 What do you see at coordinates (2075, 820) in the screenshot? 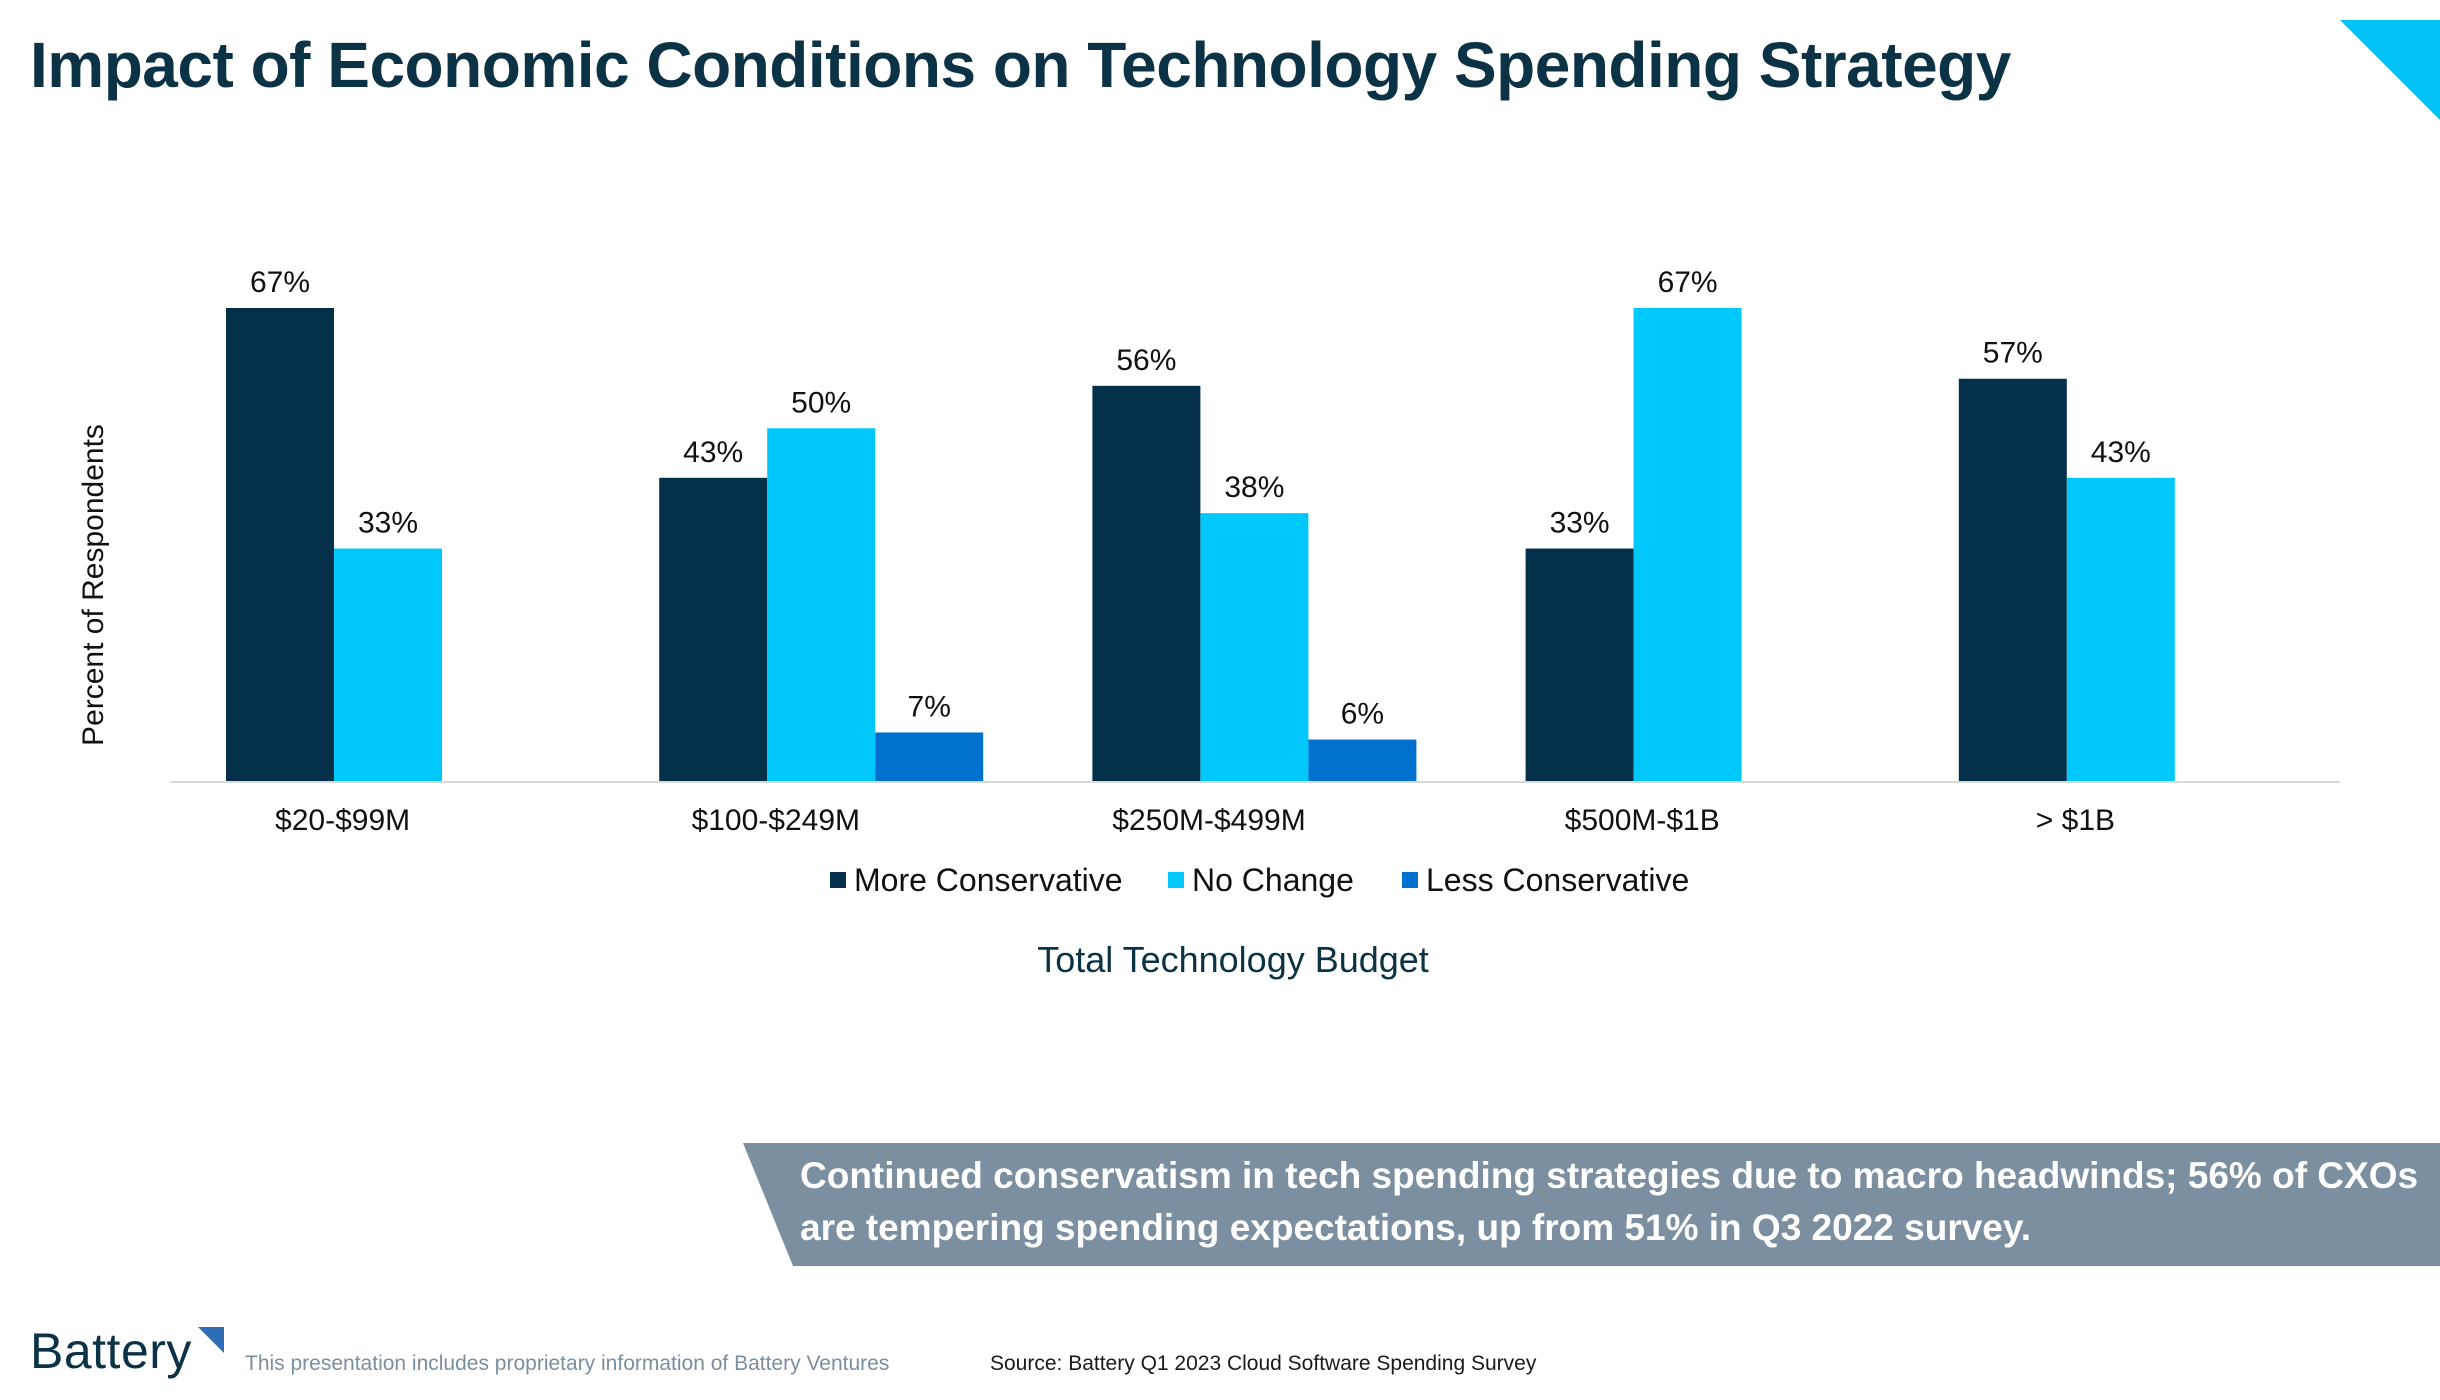
I see `x-tick-label: > $1B` at bounding box center [2075, 820].